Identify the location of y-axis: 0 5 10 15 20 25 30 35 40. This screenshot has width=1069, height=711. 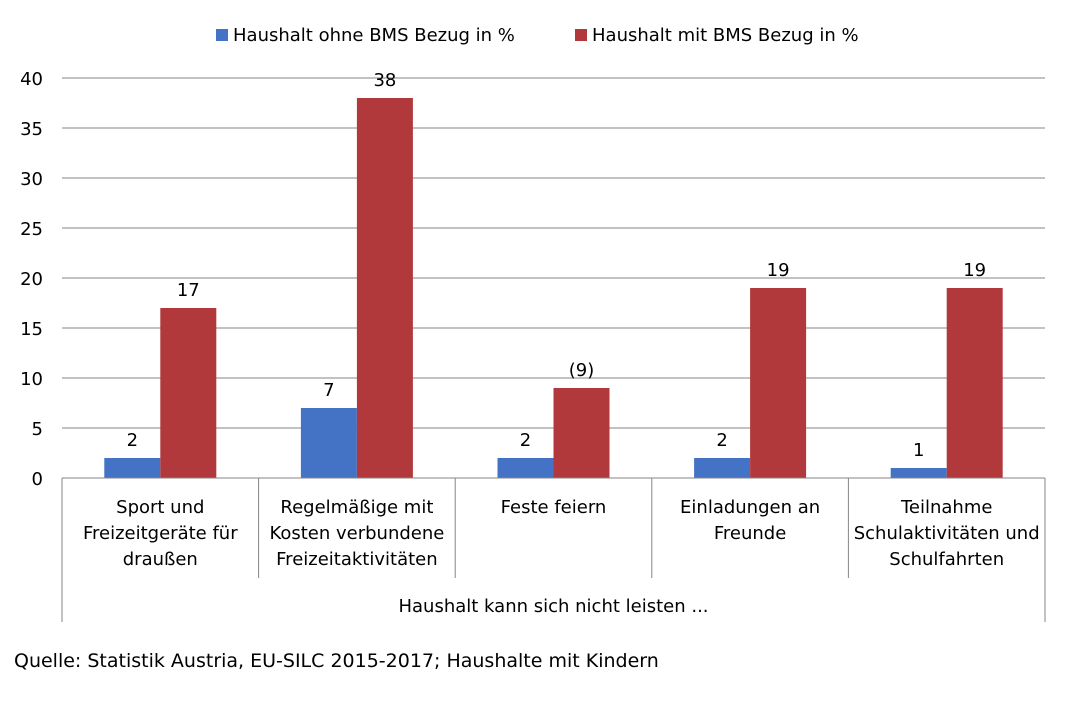
(31, 279).